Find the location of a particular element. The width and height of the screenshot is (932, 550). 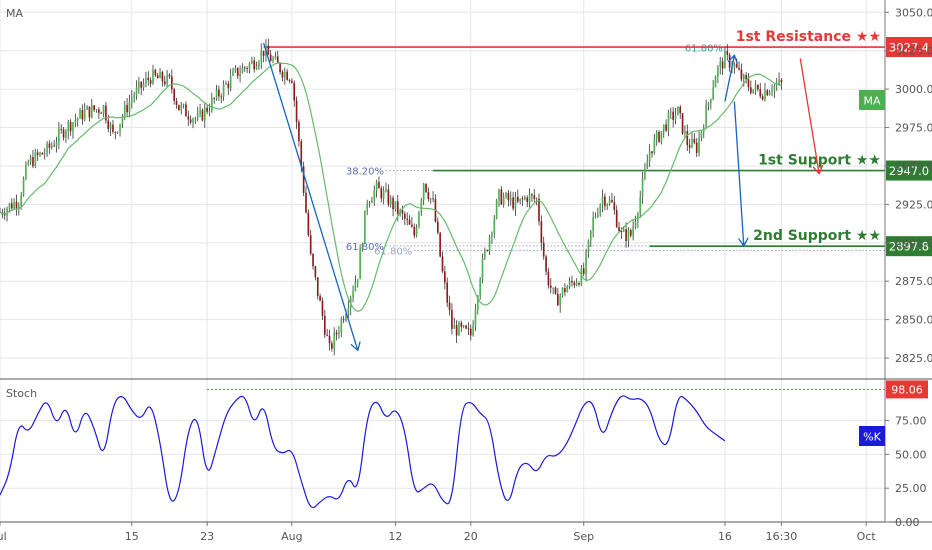

ma-badge-bg is located at coordinates (872, 100).